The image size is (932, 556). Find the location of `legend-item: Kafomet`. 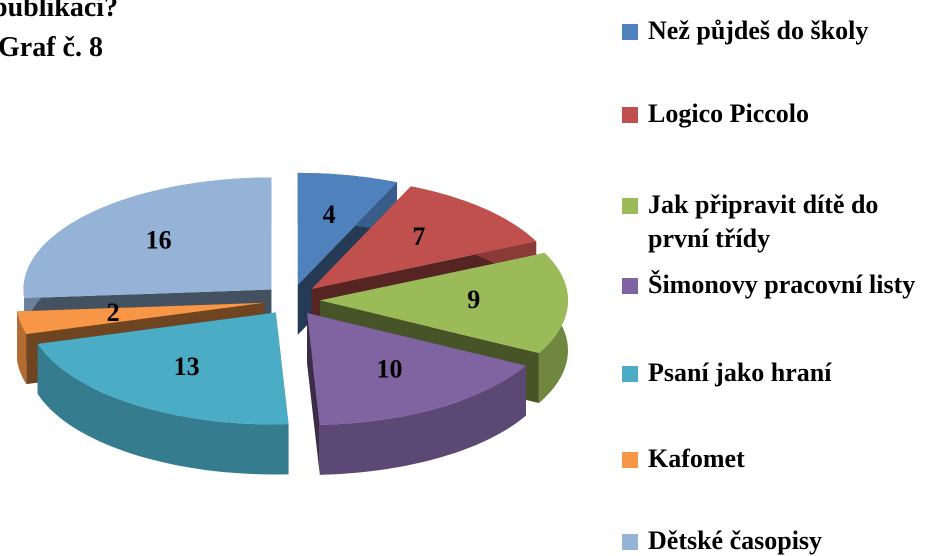

legend-item: Kafomet is located at coordinates (777, 459).